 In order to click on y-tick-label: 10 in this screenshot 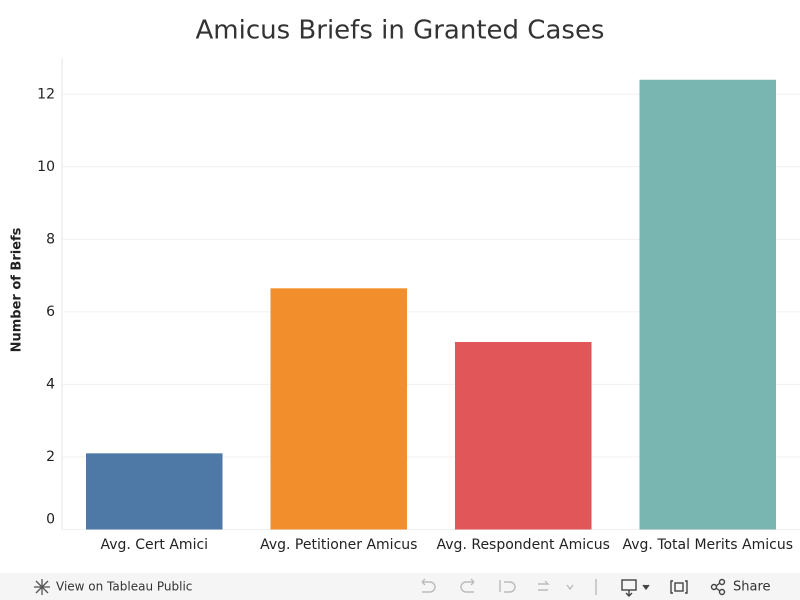, I will do `click(46, 167)`.